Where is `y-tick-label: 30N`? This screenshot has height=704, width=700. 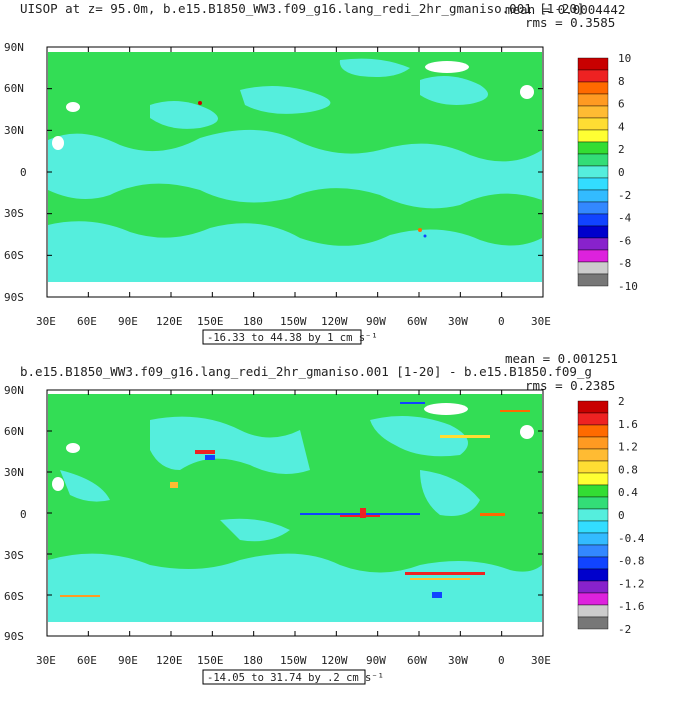 y-tick-label: 30N is located at coordinates (14, 472).